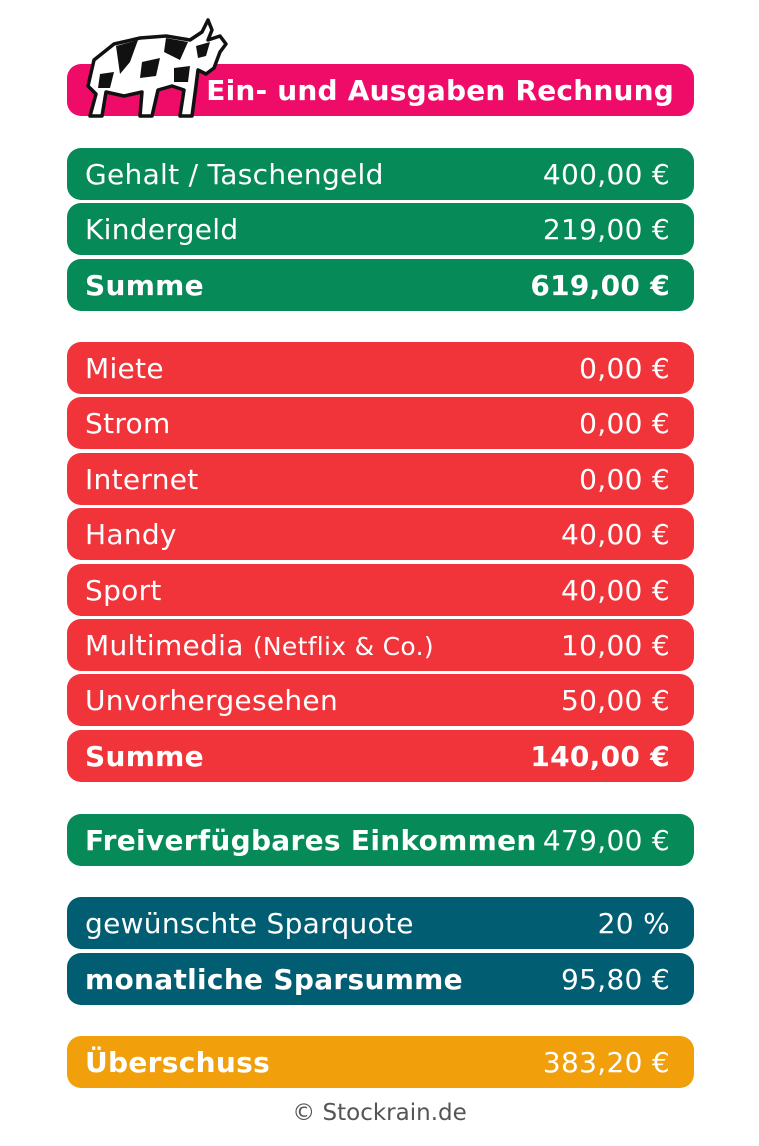  Describe the element at coordinates (144, 285) in the screenshot. I see `income-sum-label: Summe` at that location.